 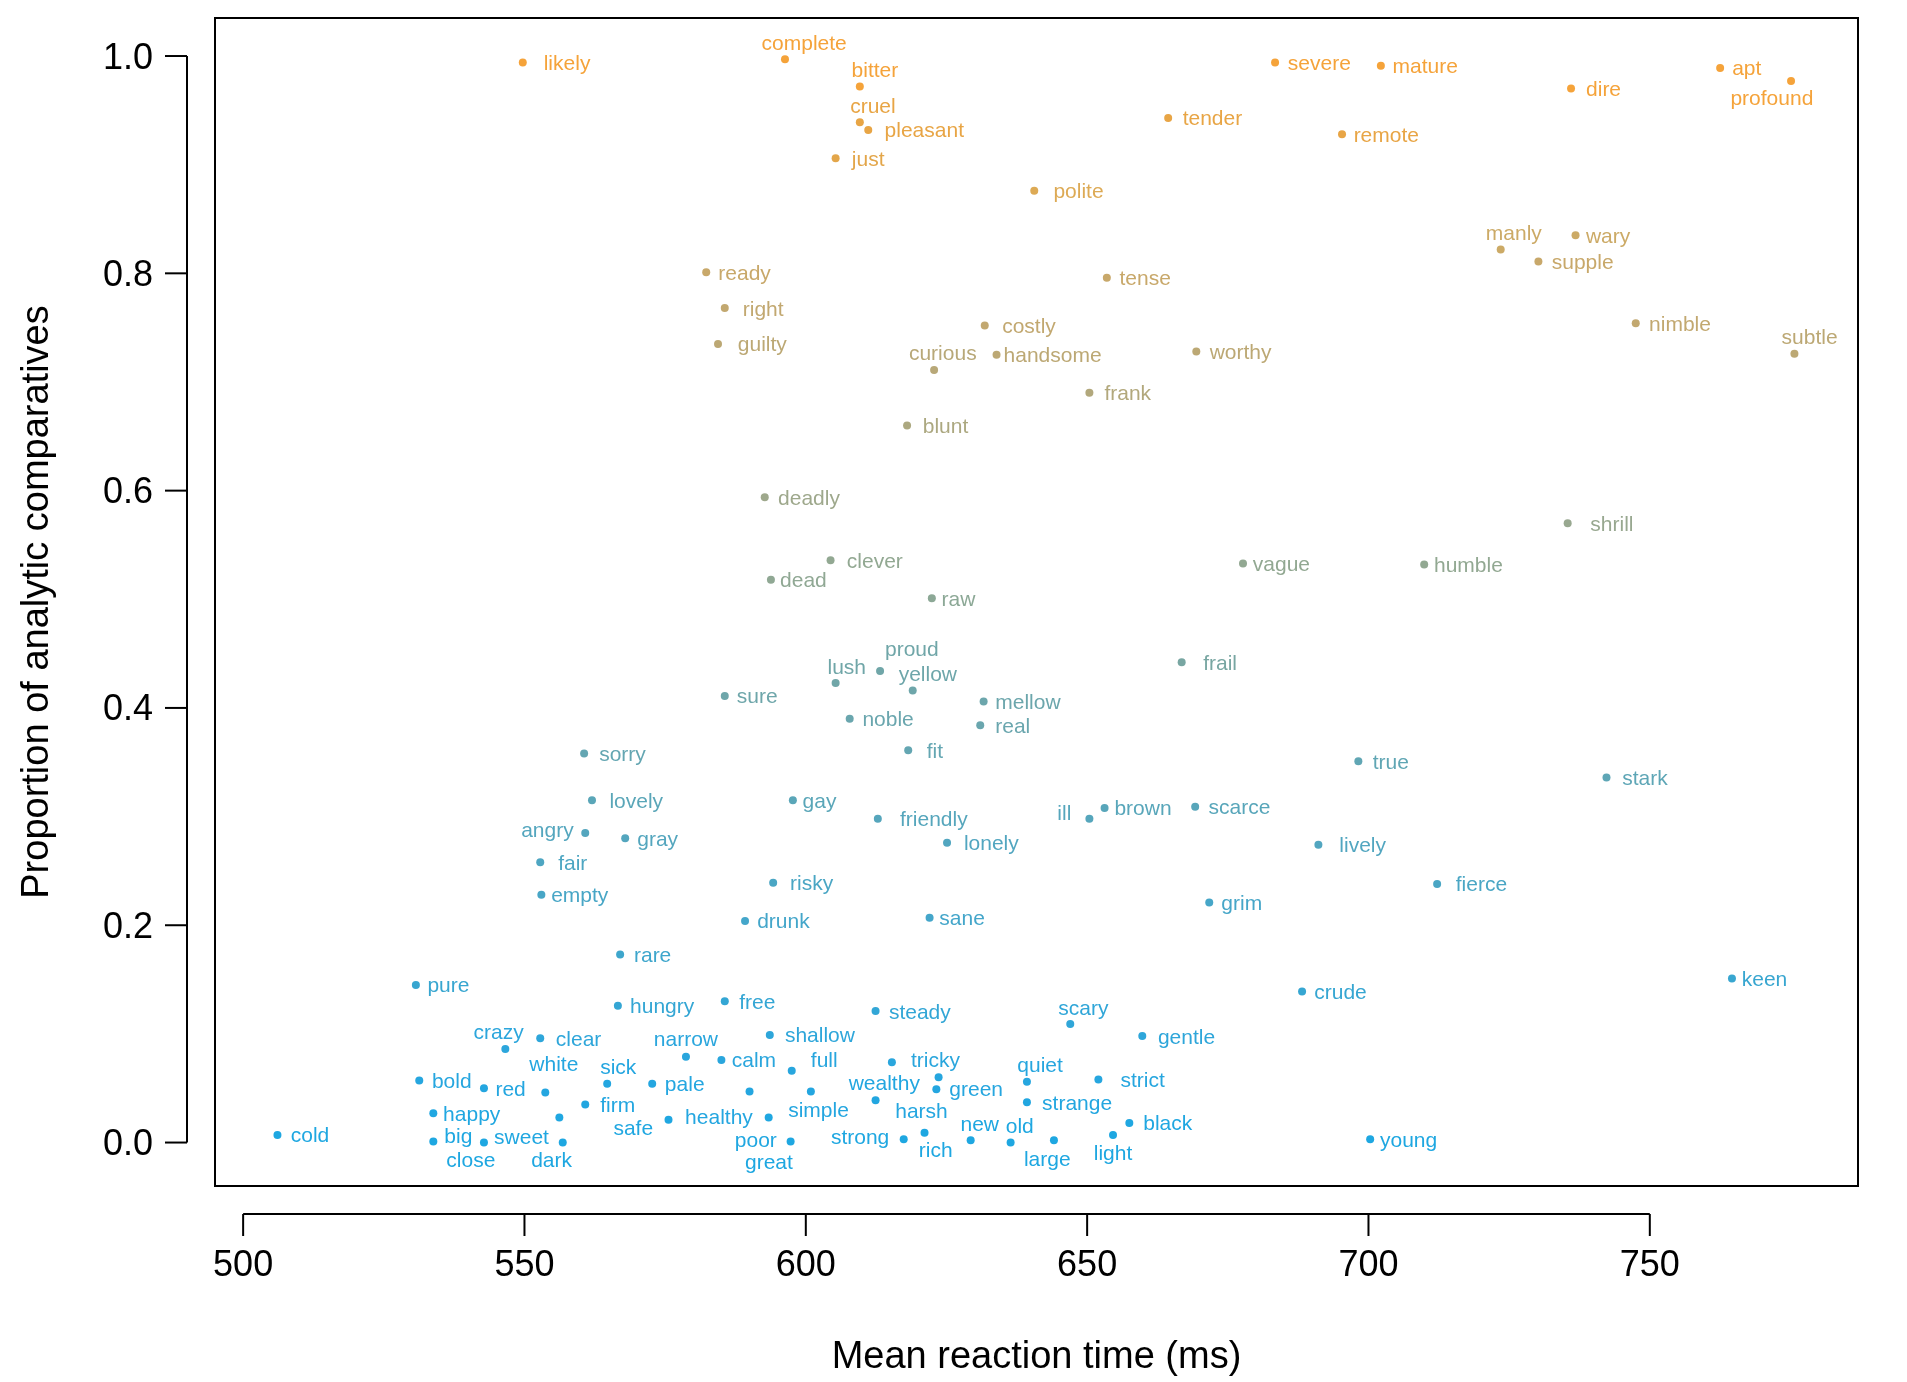 What do you see at coordinates (1064, 813) in the screenshot?
I see `data-label: ill` at bounding box center [1064, 813].